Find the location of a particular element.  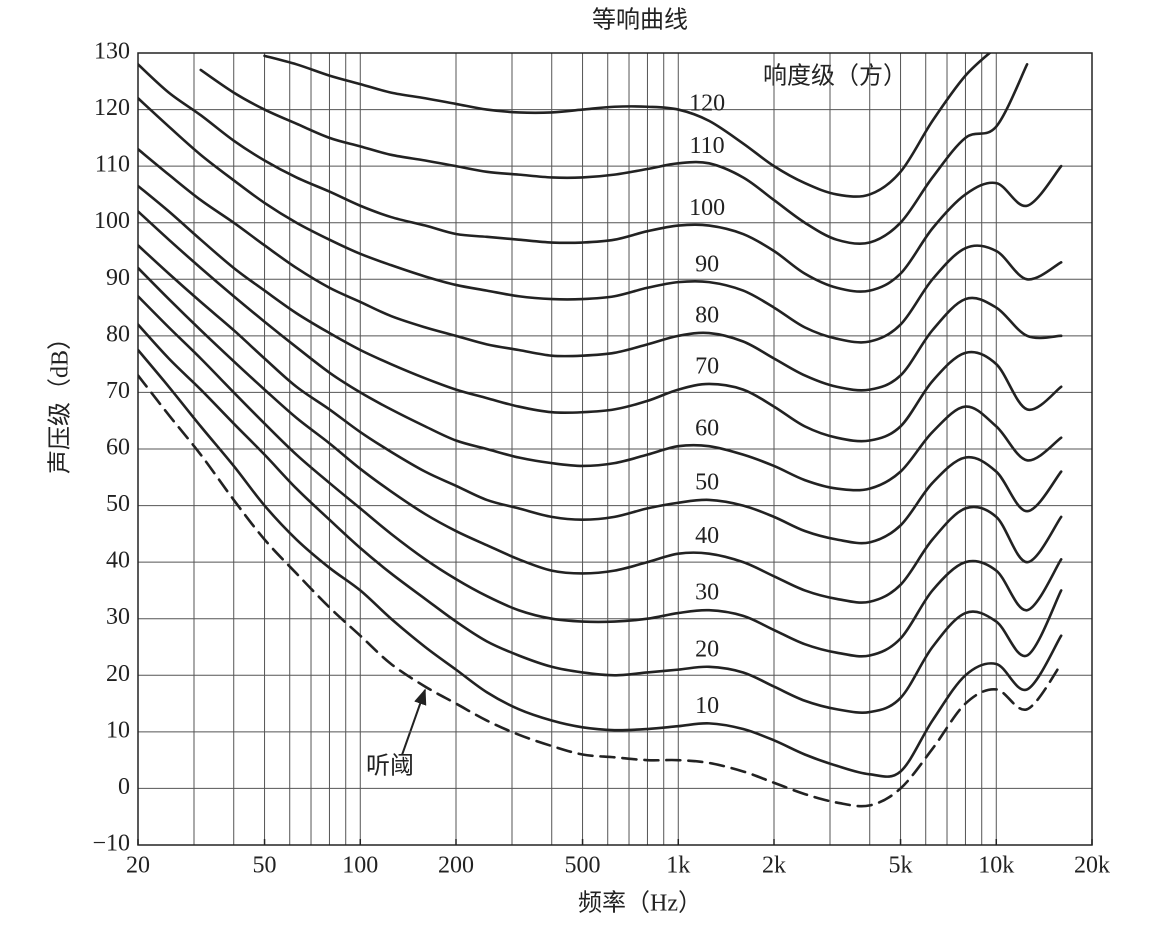

annotation: 响度级（方） is located at coordinates (835, 76).